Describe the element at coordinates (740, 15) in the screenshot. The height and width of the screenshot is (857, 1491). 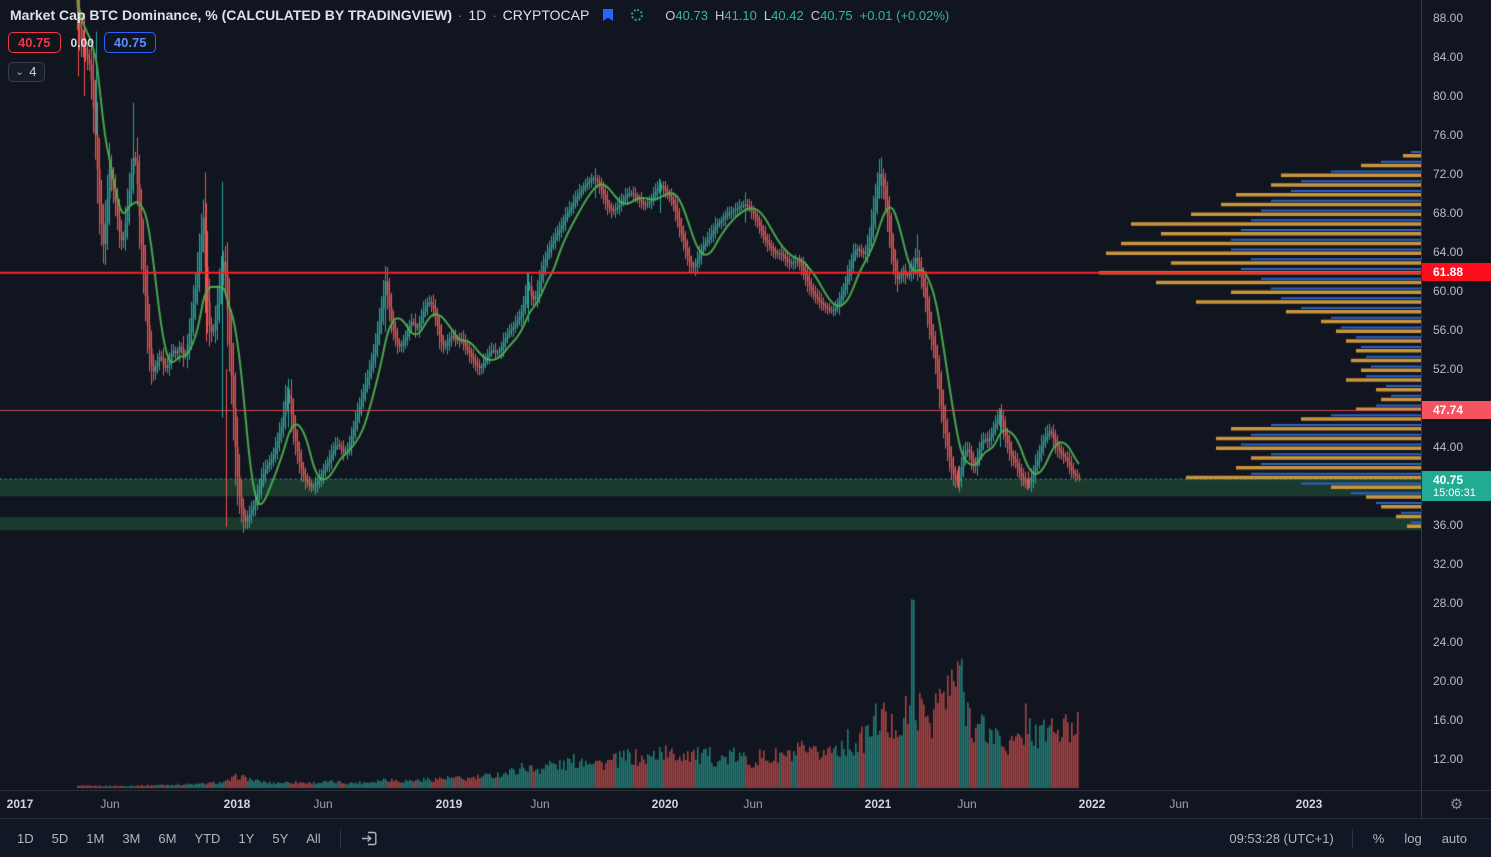
I see `high-value: 41.10` at that location.